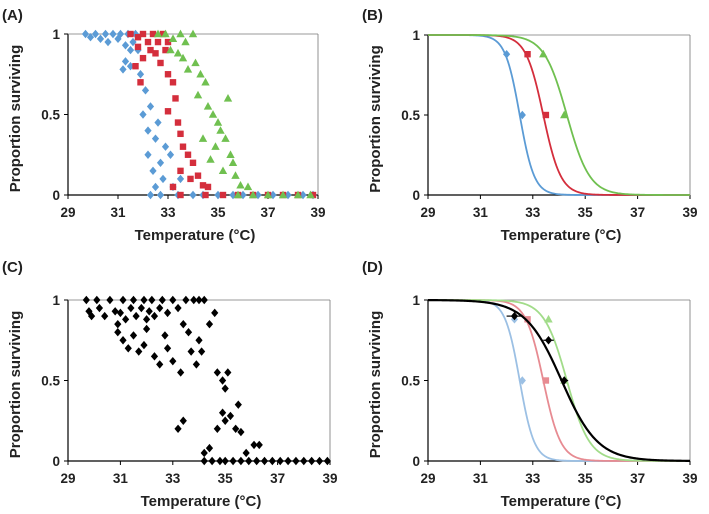 This screenshot has height=514, width=709. What do you see at coordinates (410, 381) in the screenshot?
I see `y-tick-label: 0.5` at bounding box center [410, 381].